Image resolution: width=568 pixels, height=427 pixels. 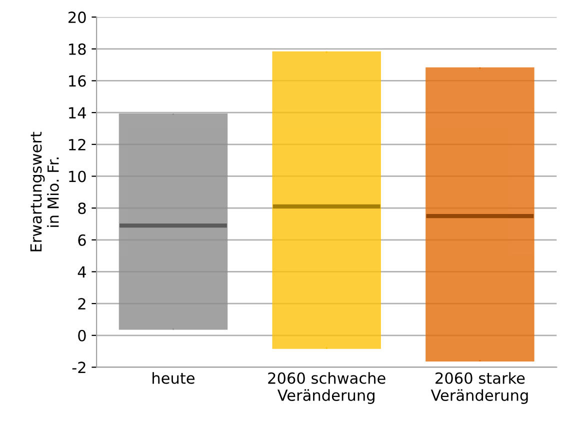 I want to click on y-tick-label: 14, so click(x=77, y=112).